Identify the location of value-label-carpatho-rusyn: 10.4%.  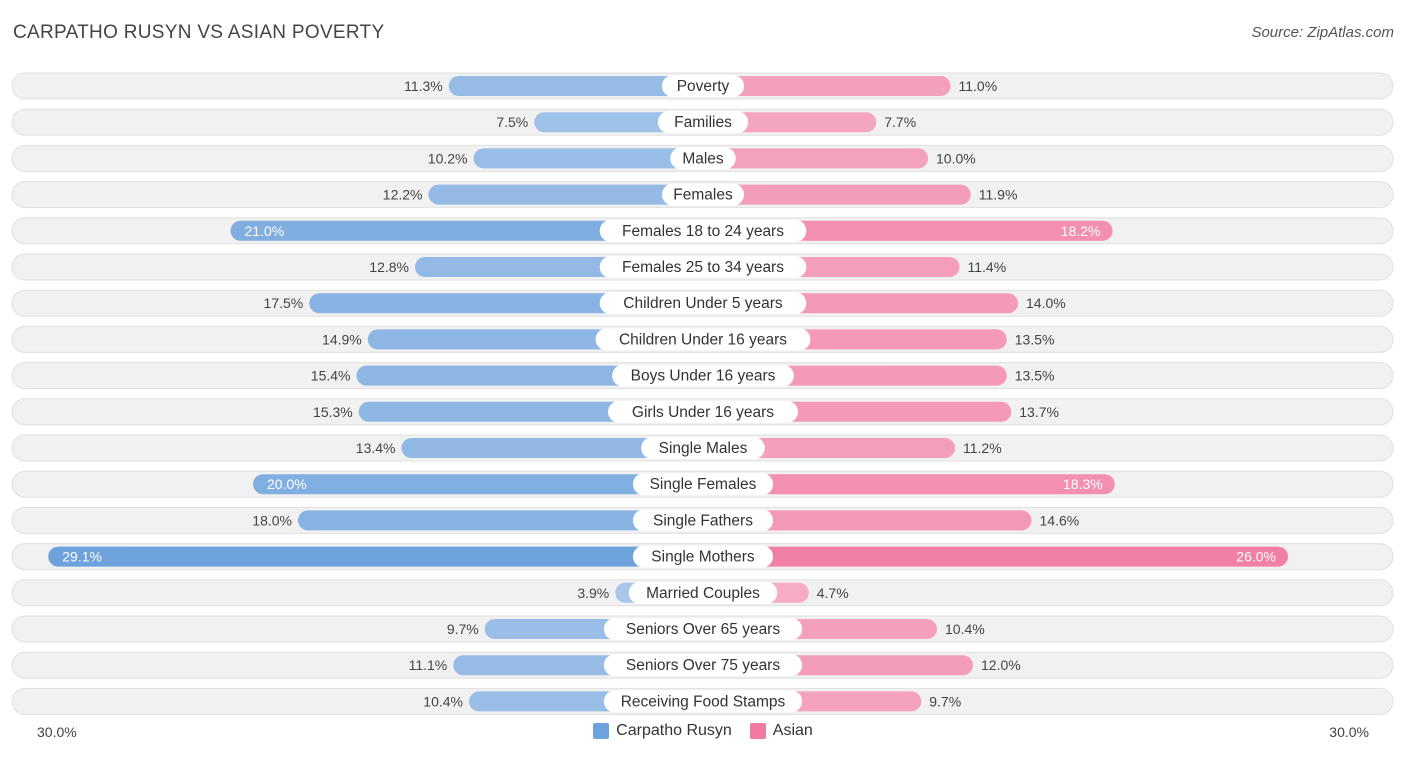
(443, 701).